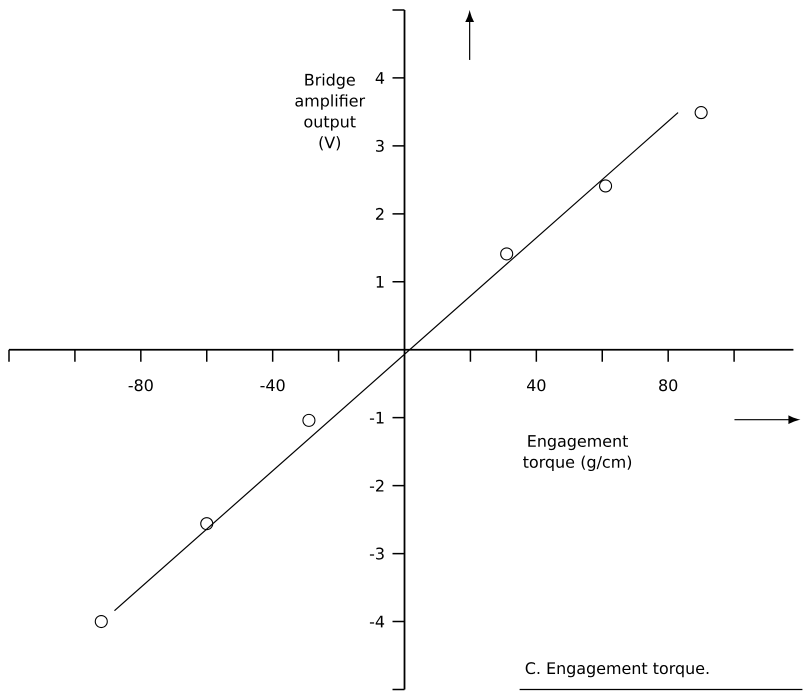  I want to click on y-axis-title: Bridge amplifier output (V), so click(330, 112).